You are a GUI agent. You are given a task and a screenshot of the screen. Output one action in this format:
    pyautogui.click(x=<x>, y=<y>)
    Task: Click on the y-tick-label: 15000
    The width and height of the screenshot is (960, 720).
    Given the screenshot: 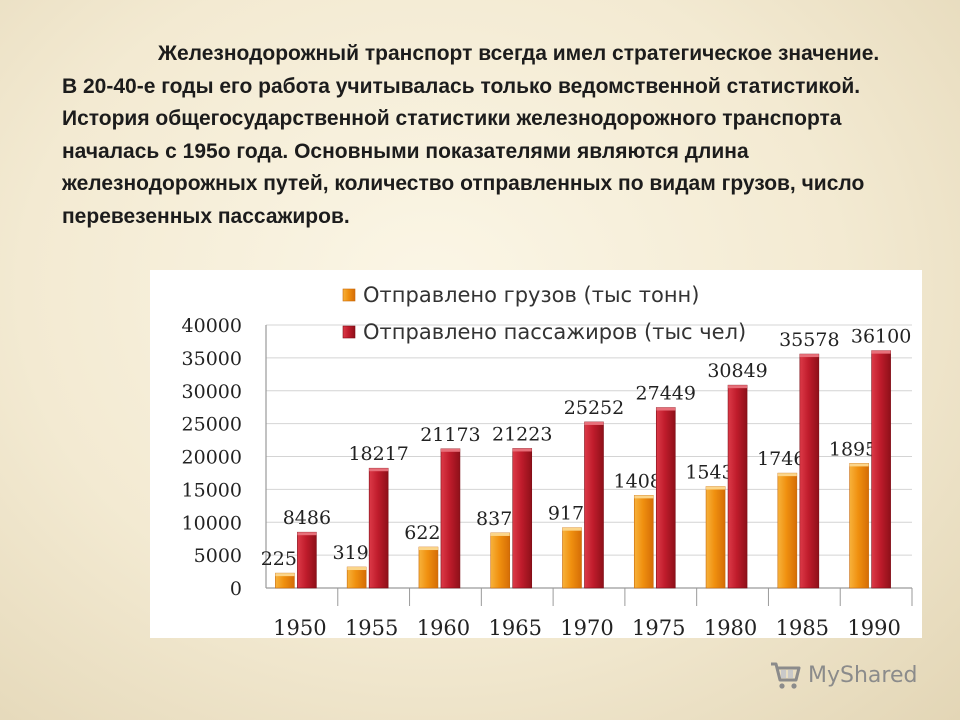 What is the action you would take?
    pyautogui.click(x=212, y=490)
    